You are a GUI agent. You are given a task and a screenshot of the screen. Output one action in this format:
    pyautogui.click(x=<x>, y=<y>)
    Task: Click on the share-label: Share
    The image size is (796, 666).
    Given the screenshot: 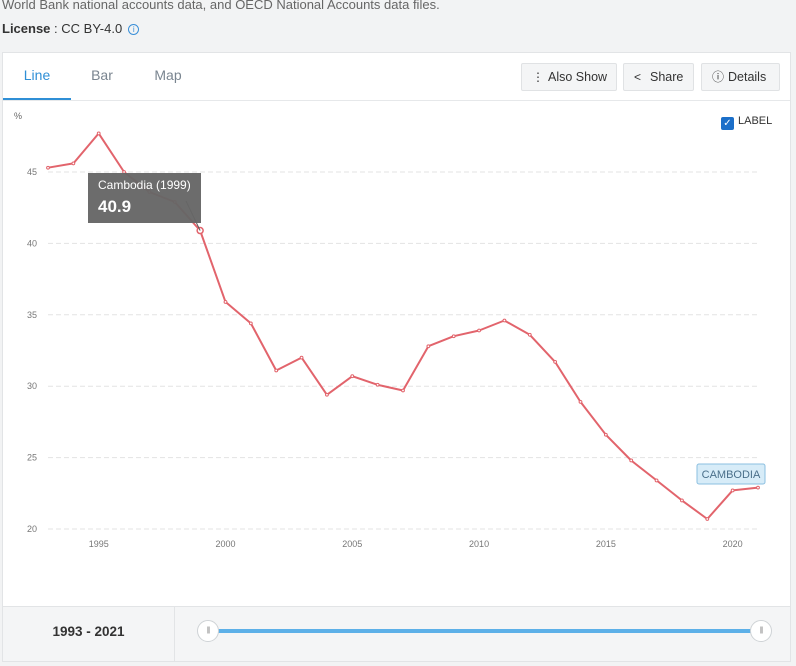 What is the action you would take?
    pyautogui.click(x=667, y=77)
    